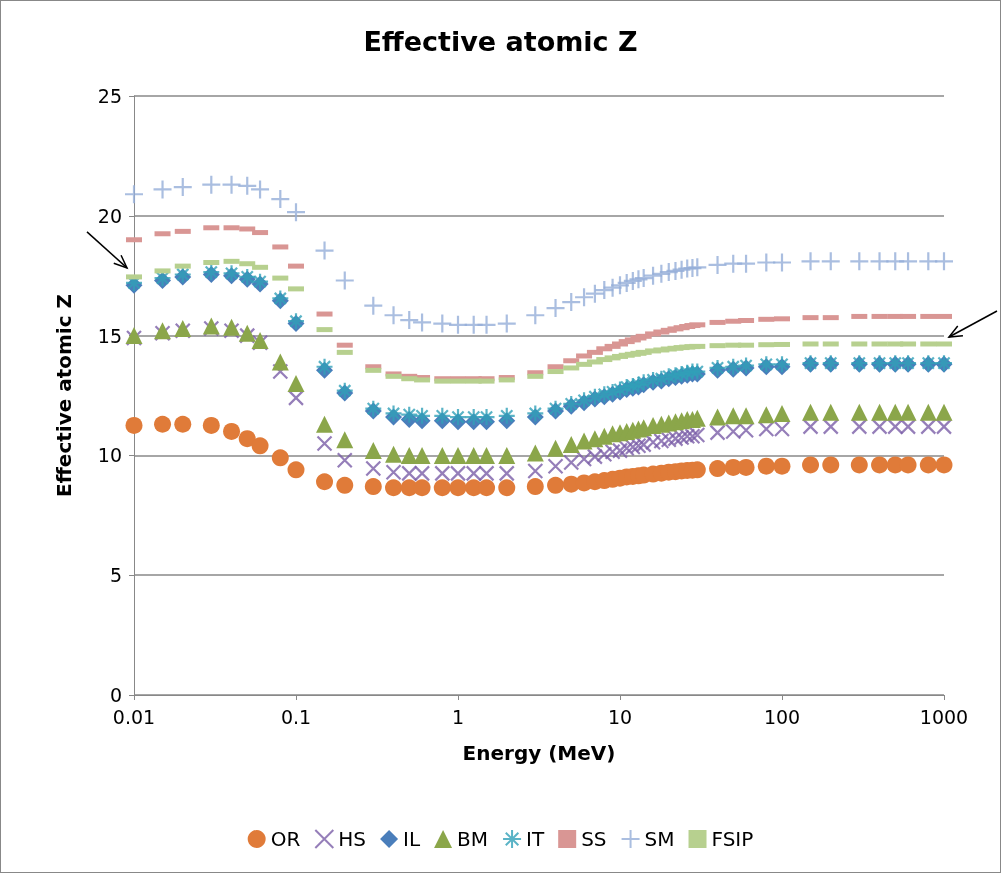  What do you see at coordinates (473, 839) in the screenshot?
I see `legend-label: BM` at bounding box center [473, 839].